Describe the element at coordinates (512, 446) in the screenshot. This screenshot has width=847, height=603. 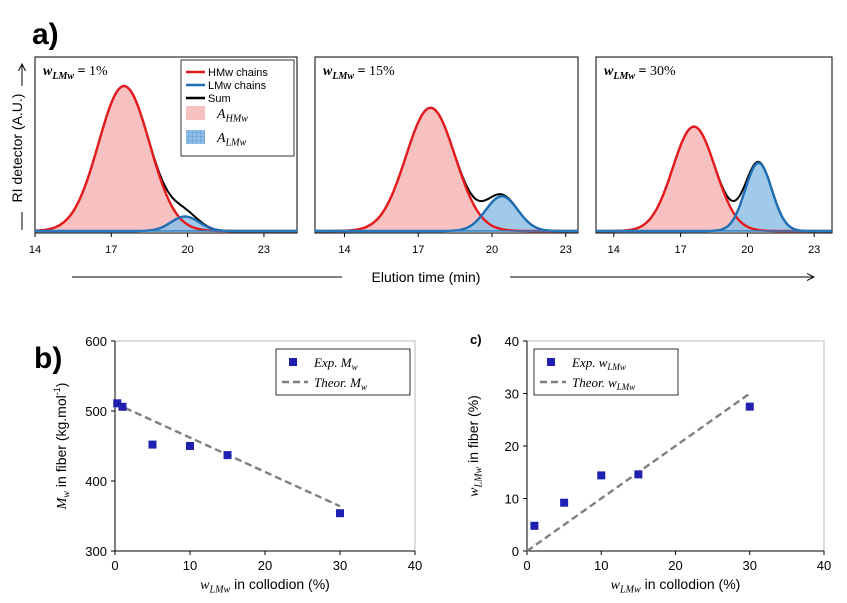
I see `y-tick-label: 20` at that location.